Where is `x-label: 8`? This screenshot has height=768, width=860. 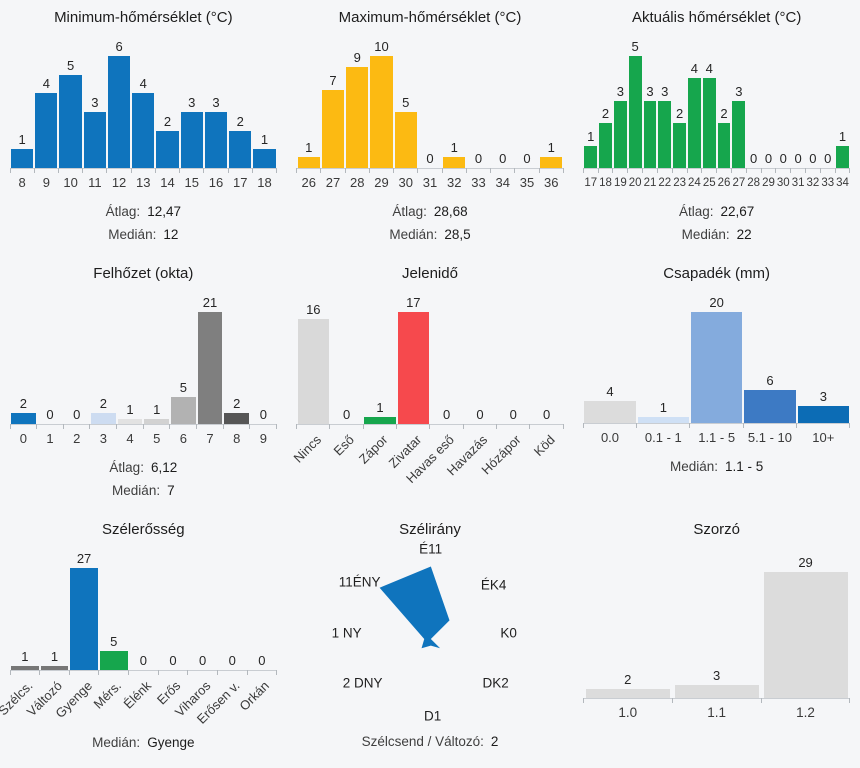 x-label: 8 is located at coordinates (22, 182).